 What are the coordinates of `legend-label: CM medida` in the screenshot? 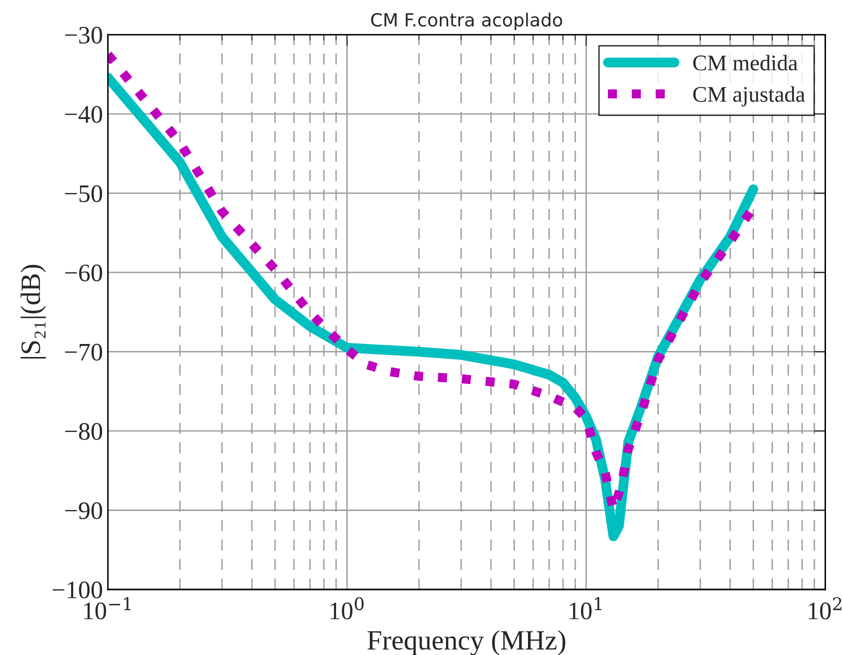 It's located at (745, 62).